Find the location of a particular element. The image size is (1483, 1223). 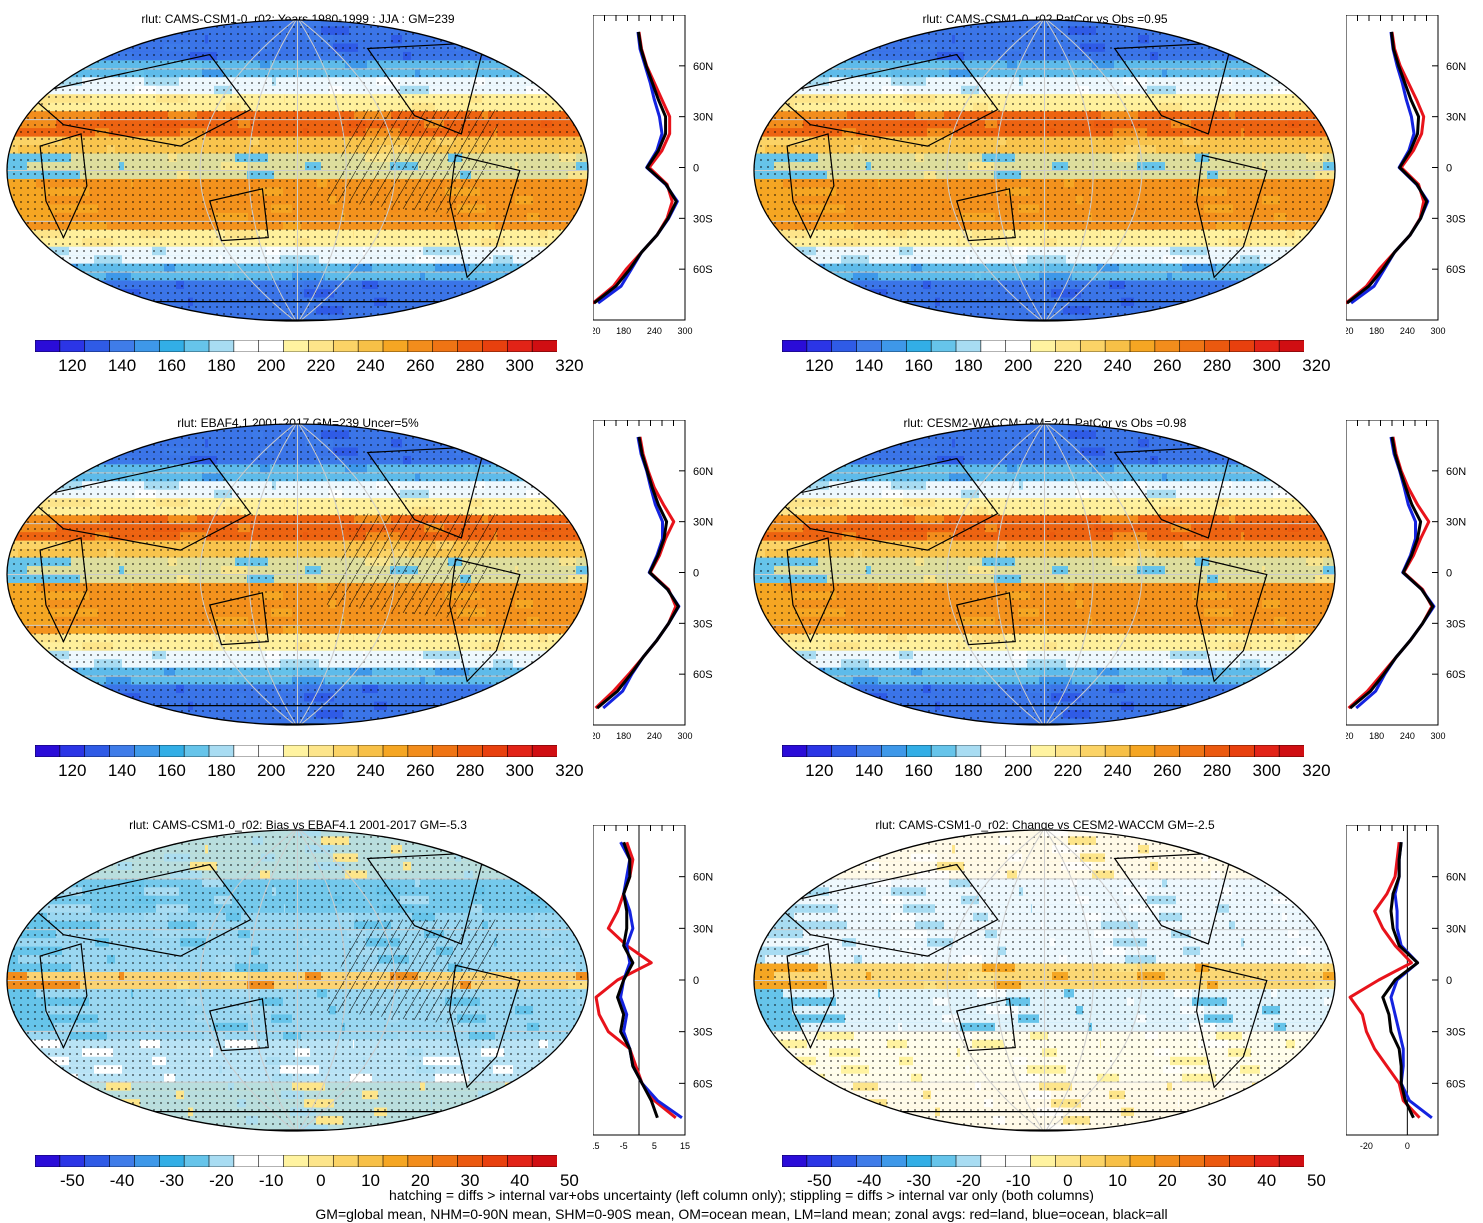

colorbar-tick-label: 300 is located at coordinates (1266, 770).